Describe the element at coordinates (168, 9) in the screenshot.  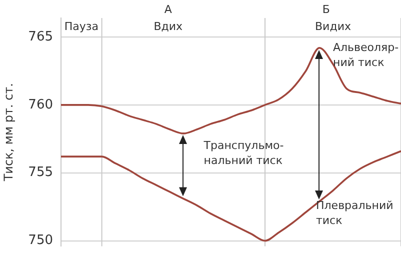
I see `text: А` at that location.